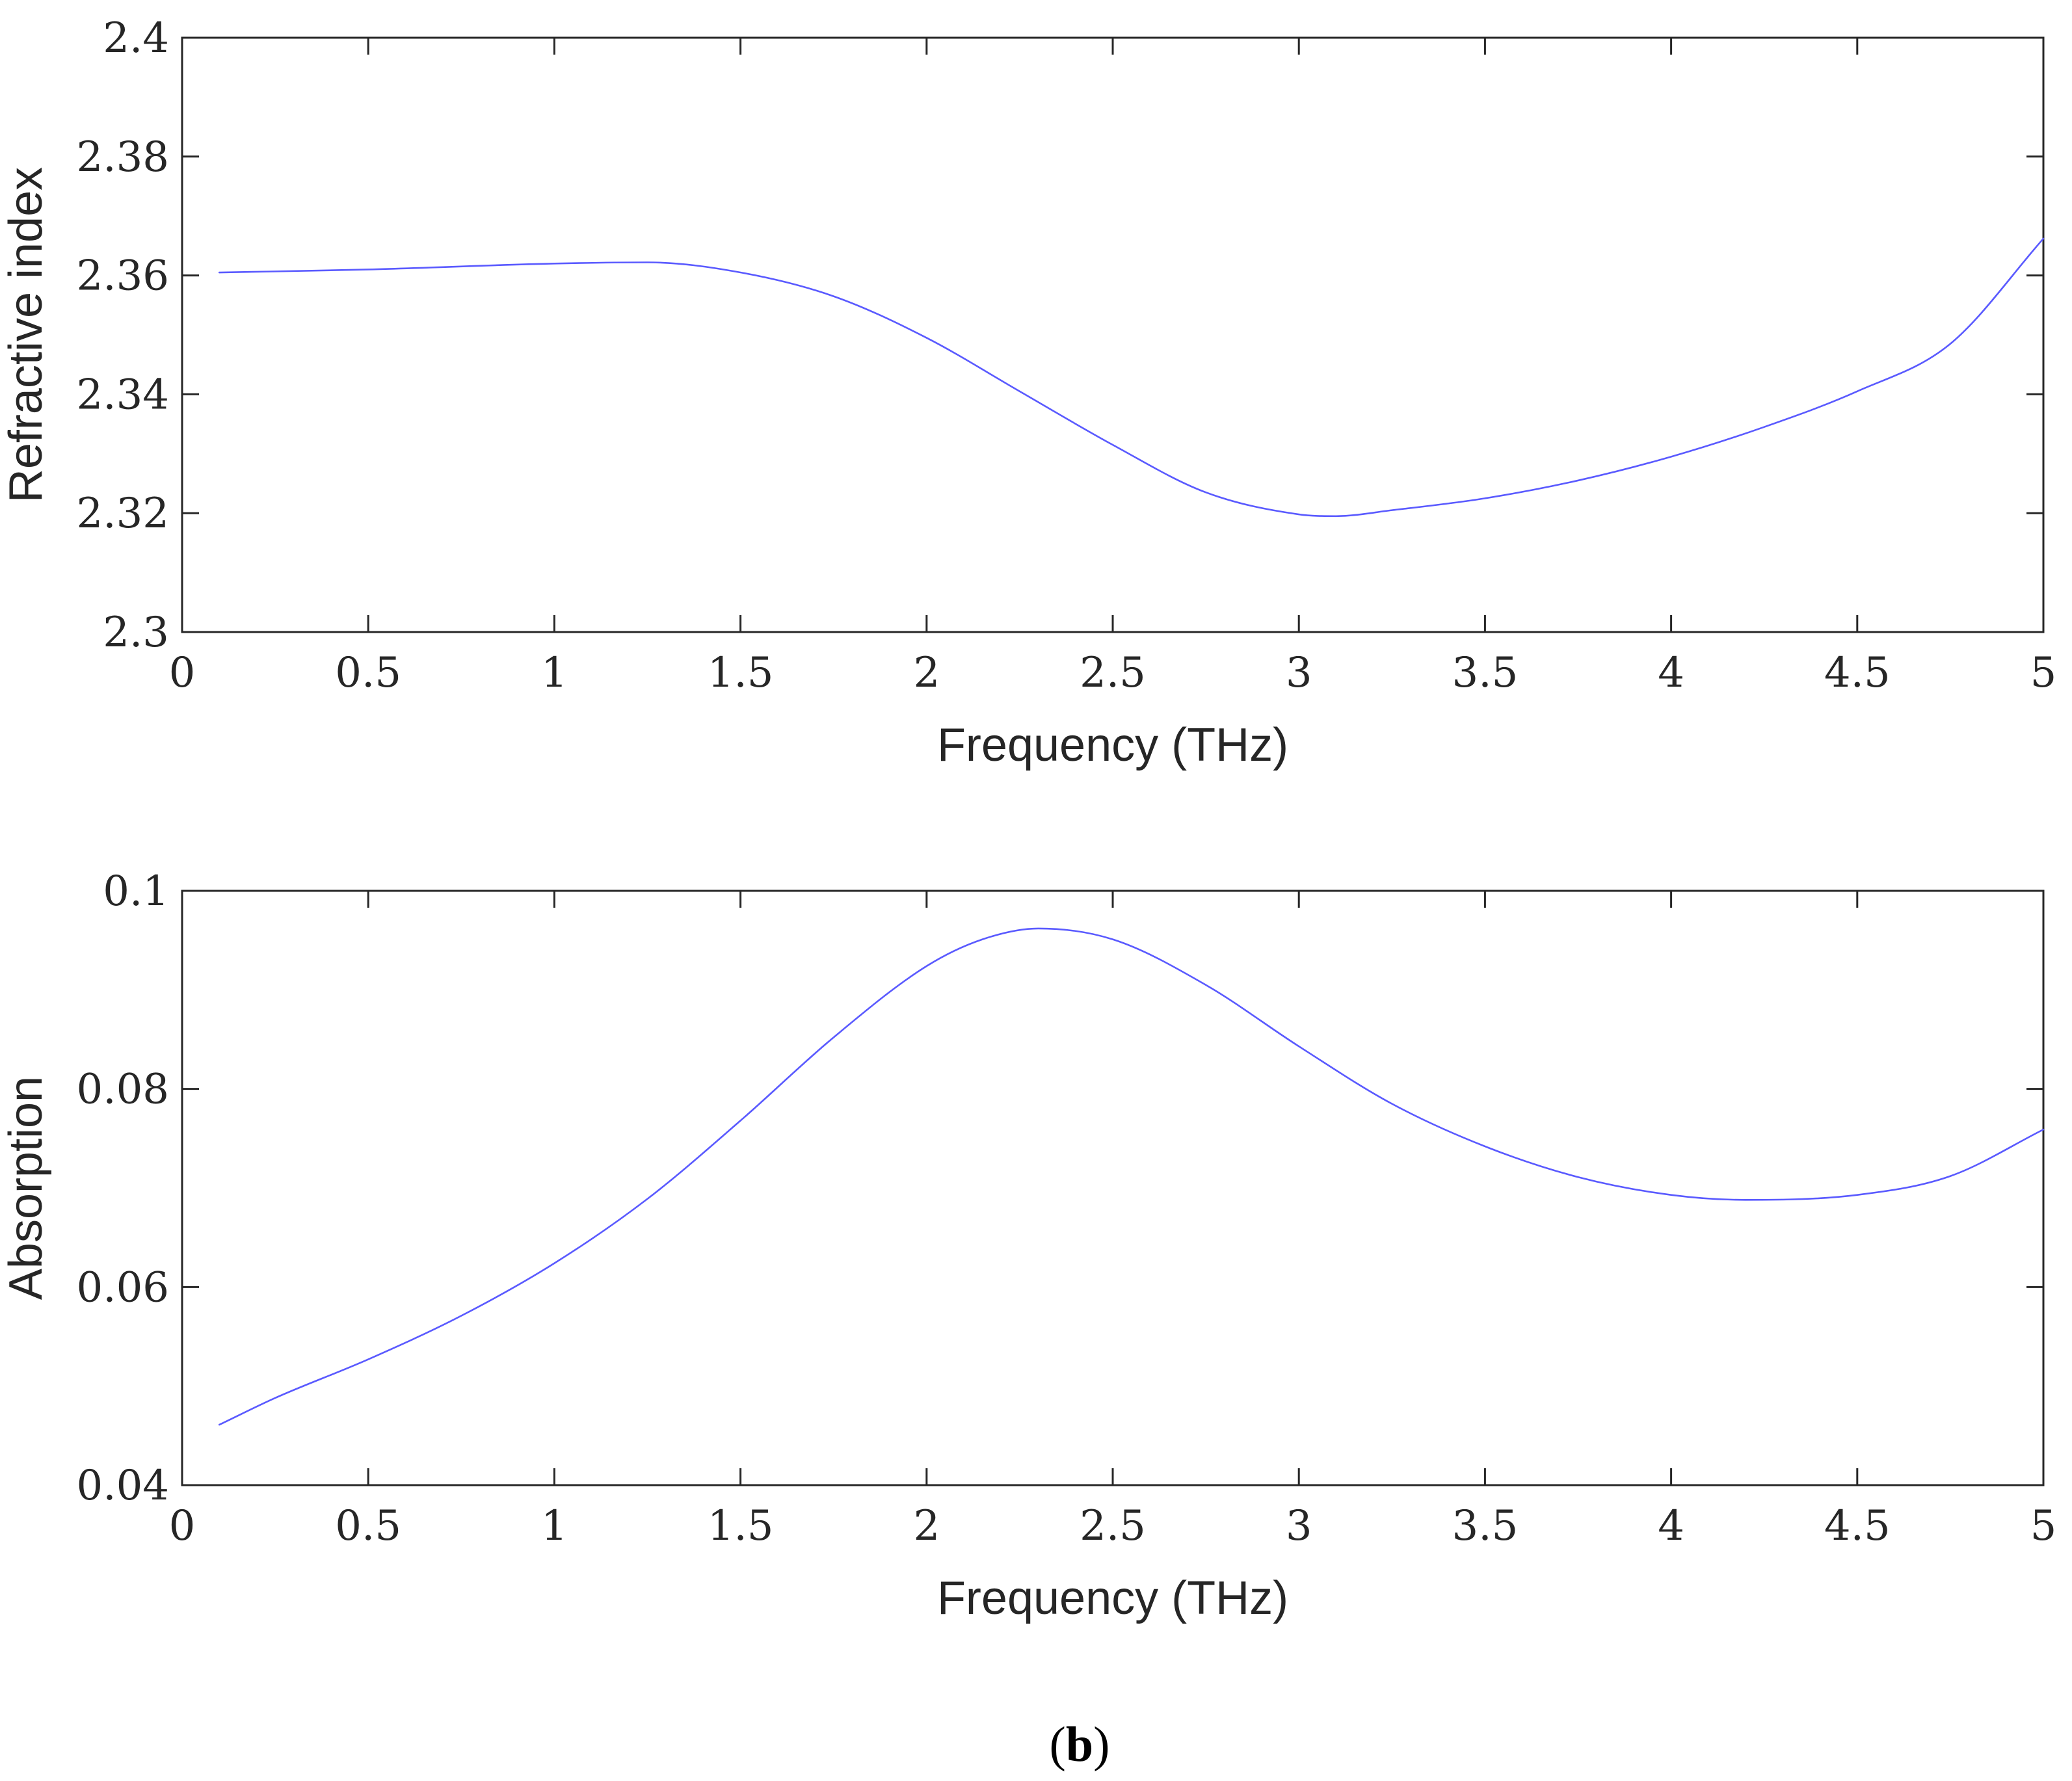 This screenshot has height=1781, width=2072. I want to click on y-tick-label: 2.4, so click(136, 38).